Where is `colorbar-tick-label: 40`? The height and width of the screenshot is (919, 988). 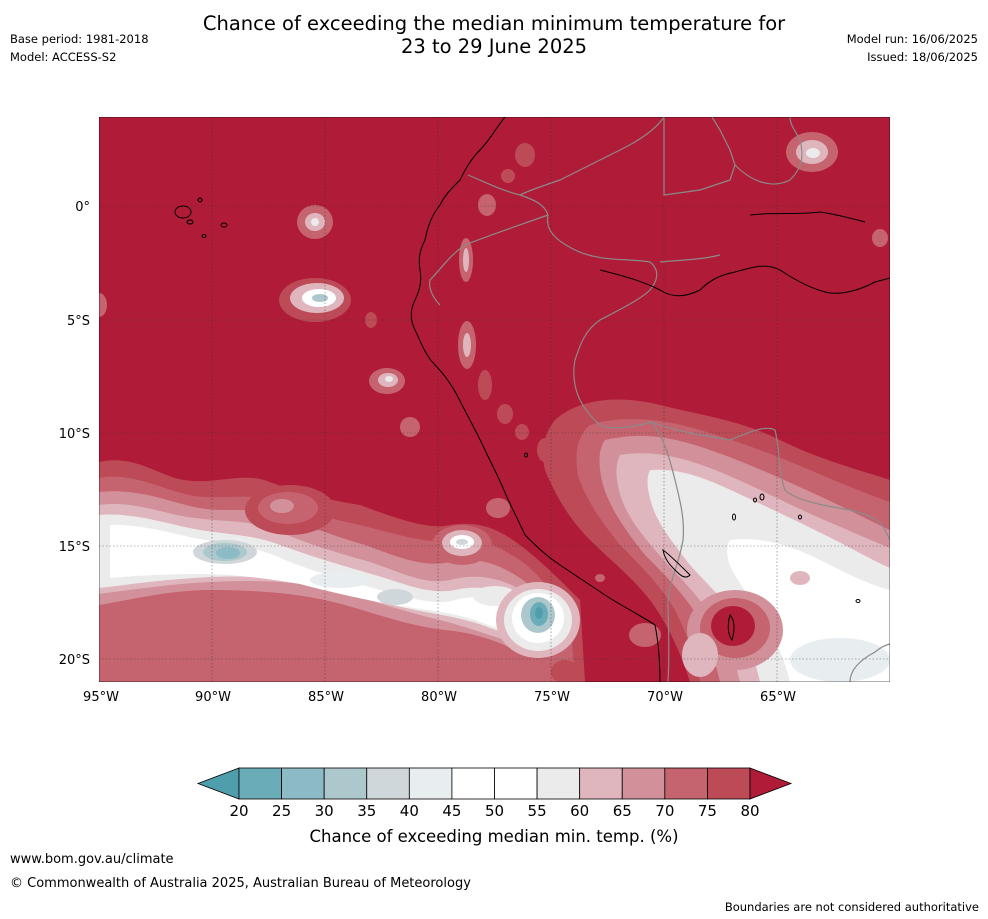 colorbar-tick-label: 40 is located at coordinates (409, 811).